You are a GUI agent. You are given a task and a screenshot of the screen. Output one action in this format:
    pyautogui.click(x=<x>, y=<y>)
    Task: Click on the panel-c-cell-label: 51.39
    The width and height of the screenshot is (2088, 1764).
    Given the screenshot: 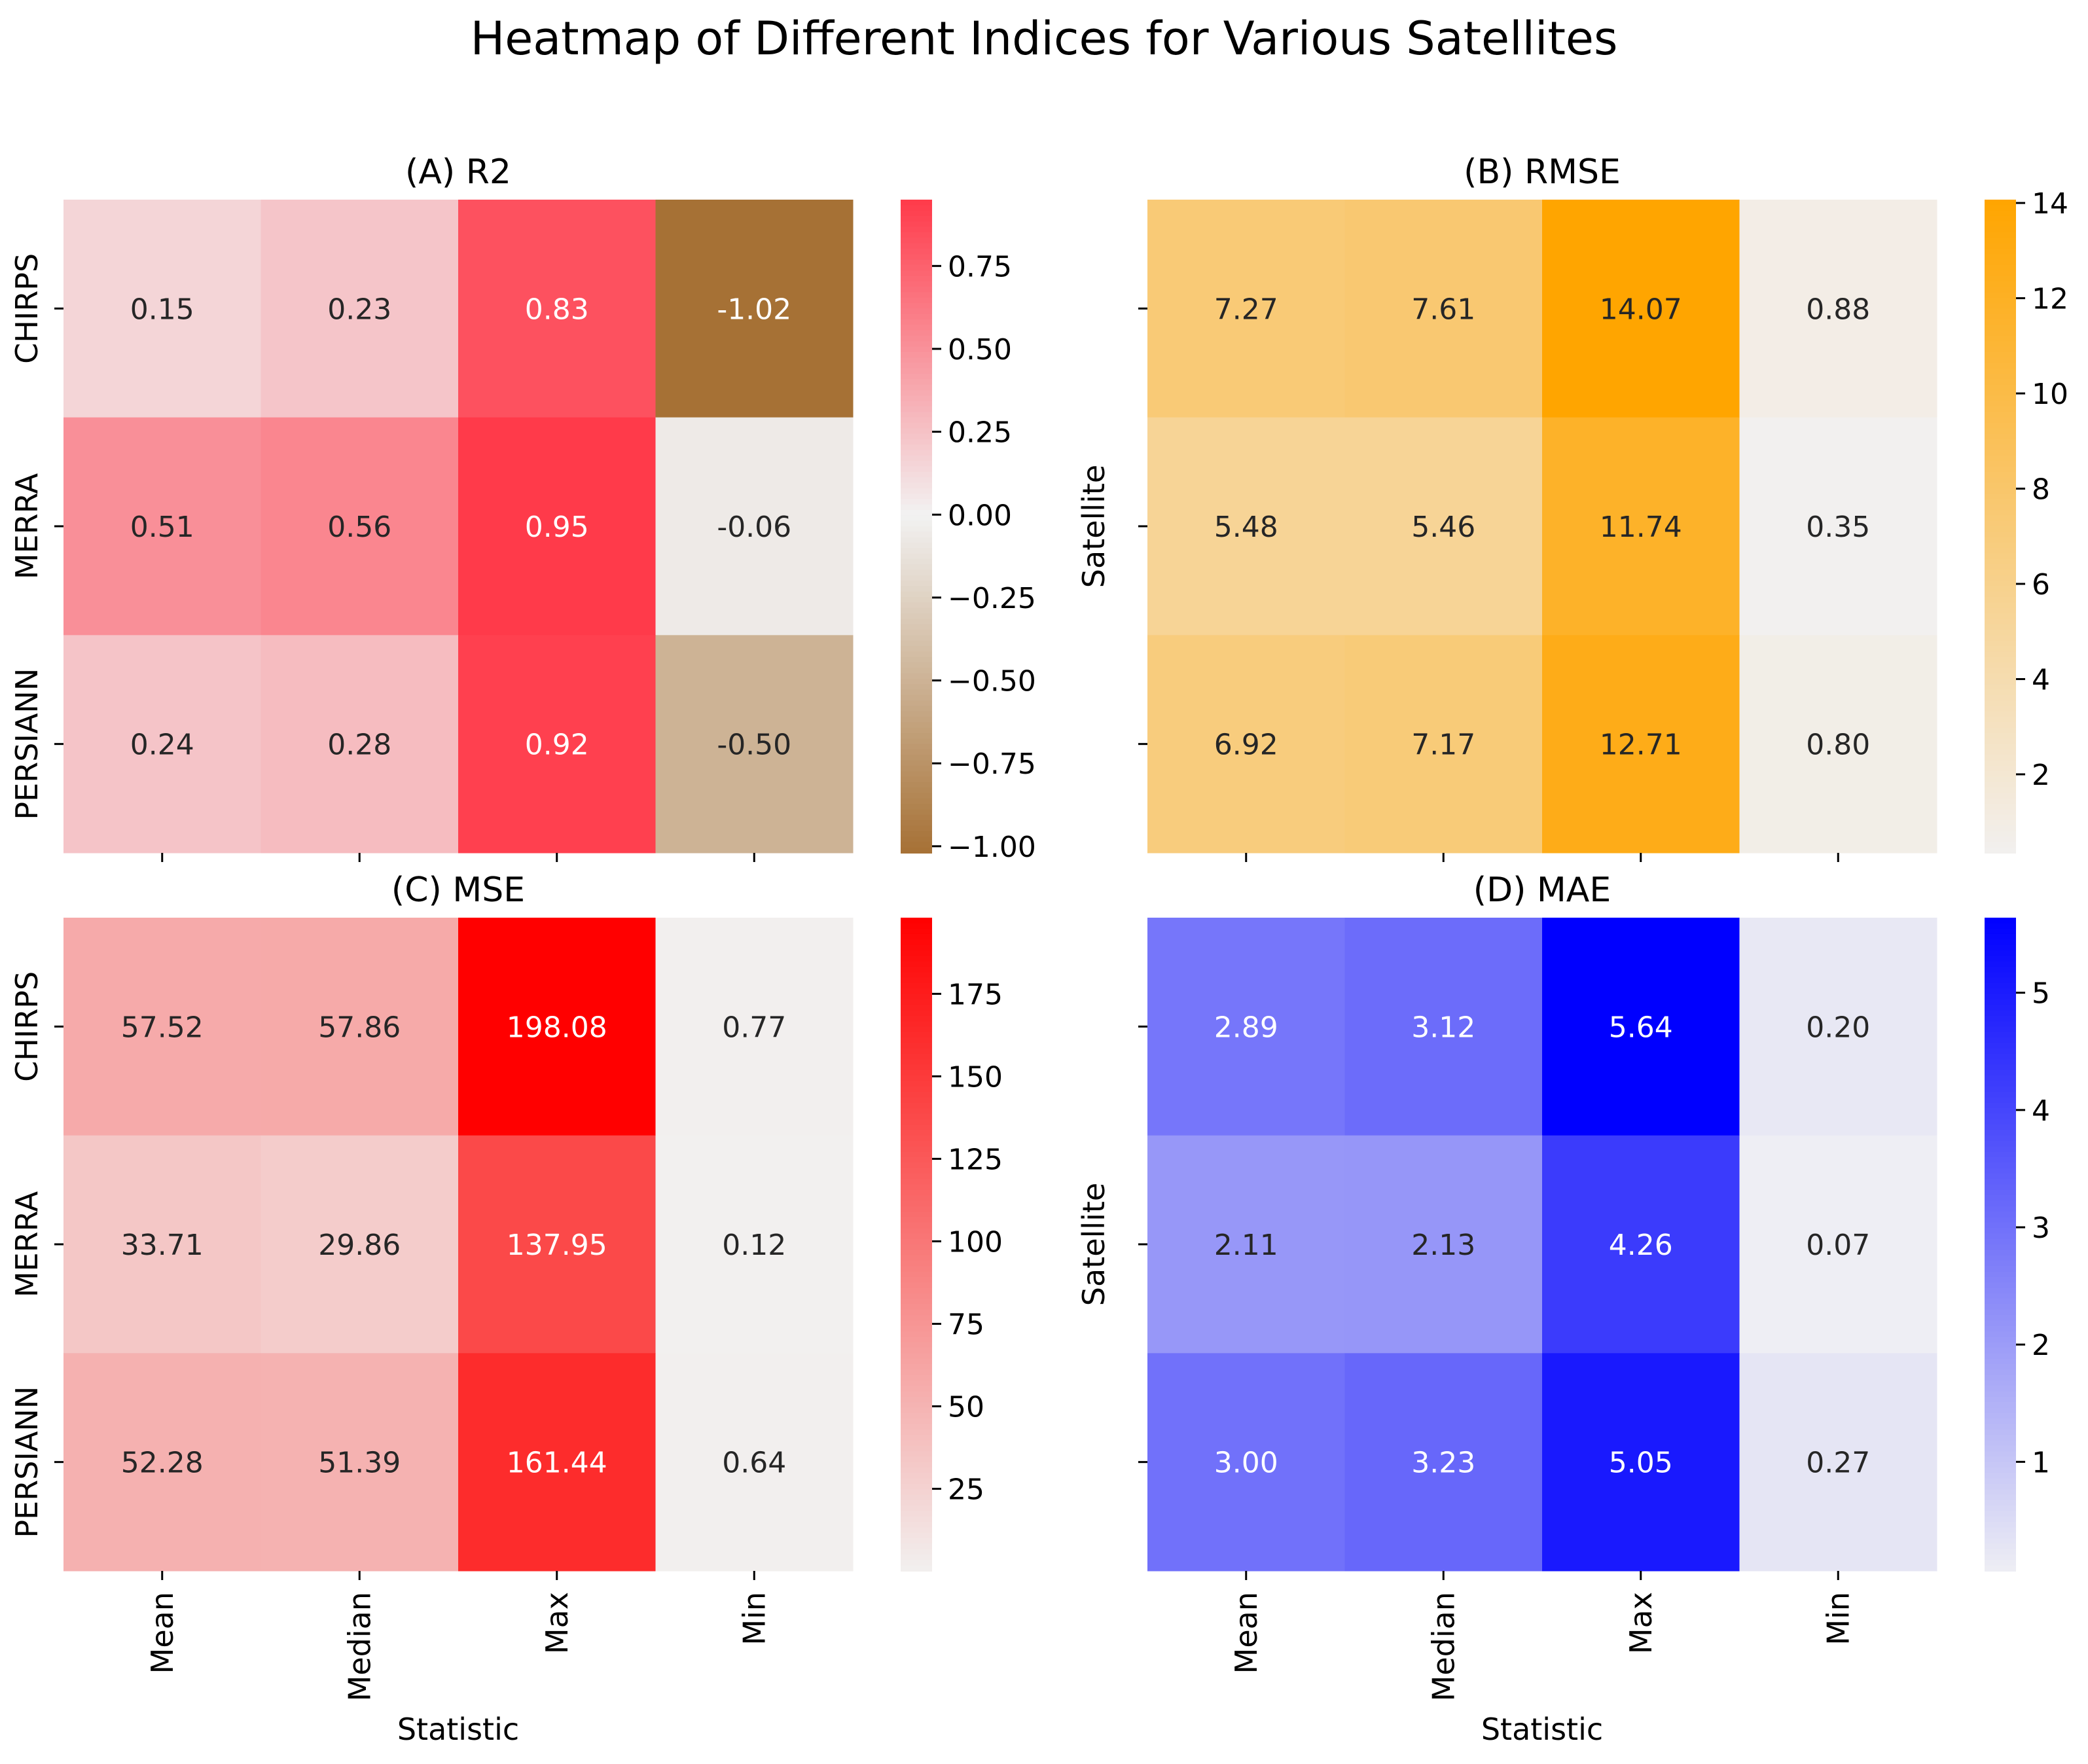 What is the action you would take?
    pyautogui.click(x=359, y=1463)
    